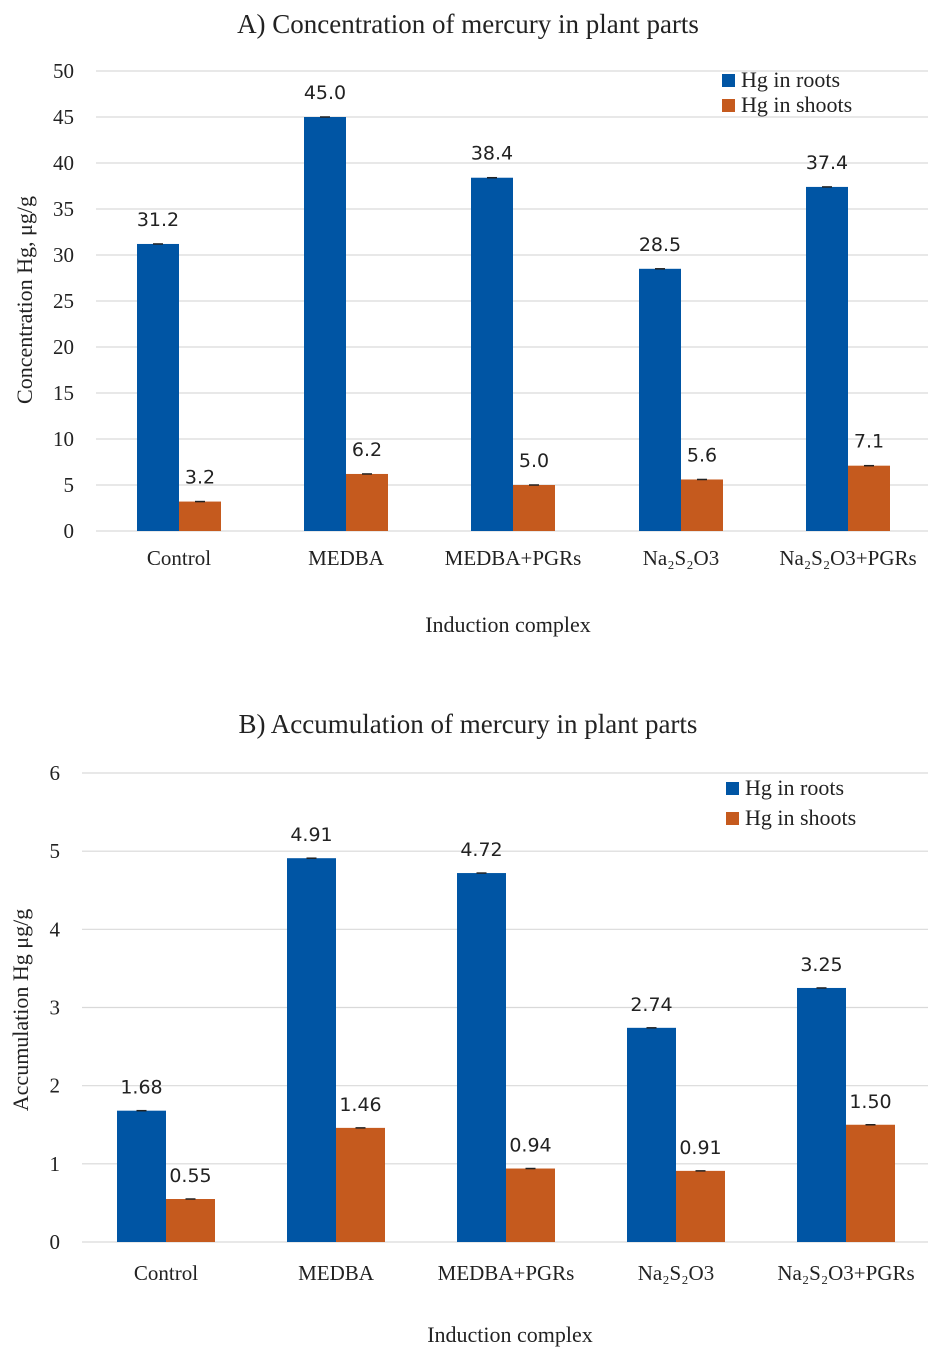  What do you see at coordinates (63, 439) in the screenshot?
I see `y-tick-label: 10` at bounding box center [63, 439].